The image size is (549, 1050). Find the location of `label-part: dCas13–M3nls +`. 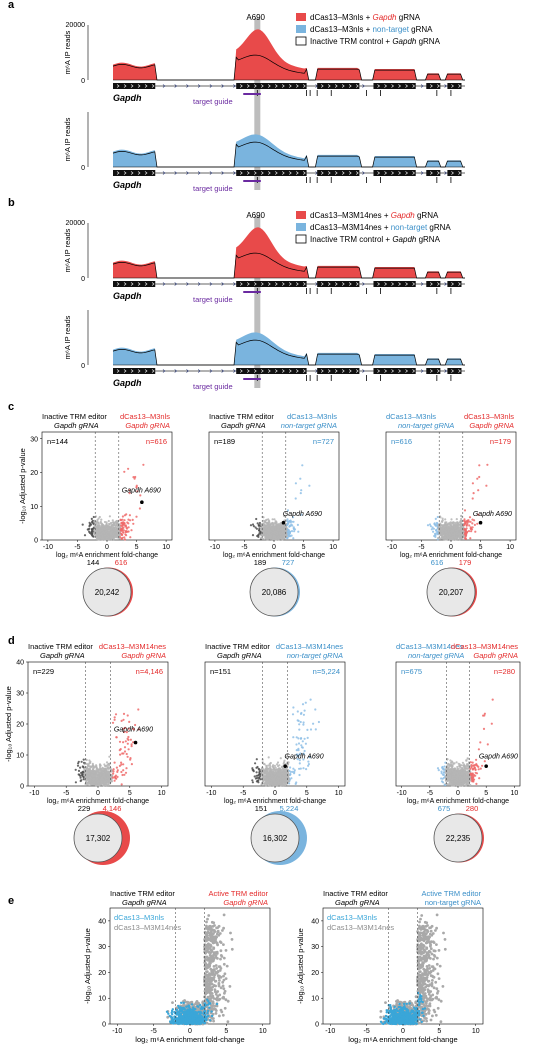

label-part: dCas13–M3nls + is located at coordinates (341, 29).